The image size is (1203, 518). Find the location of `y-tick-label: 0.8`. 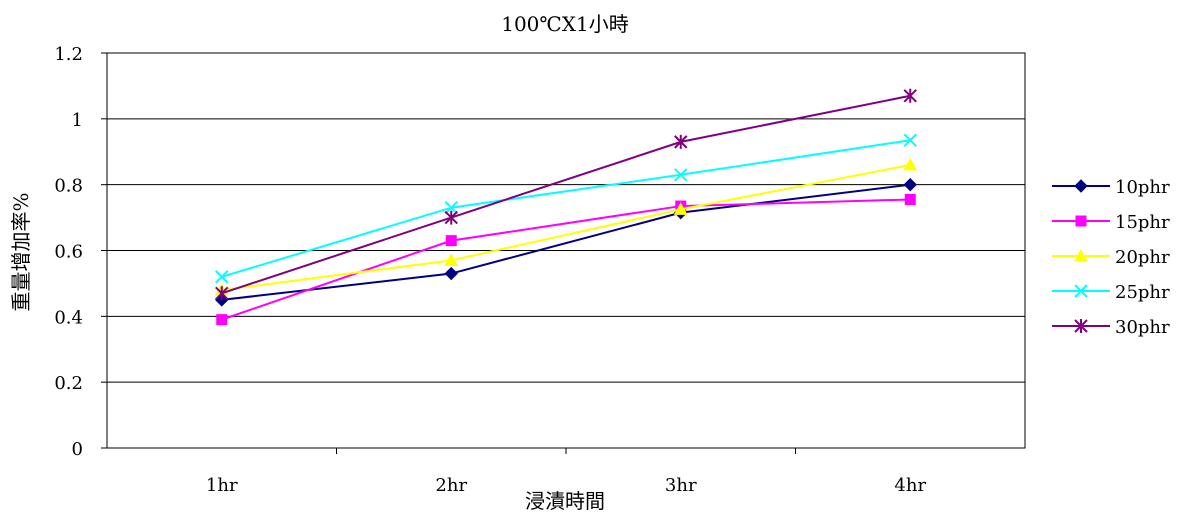

y-tick-label: 0.8 is located at coordinates (68, 186).